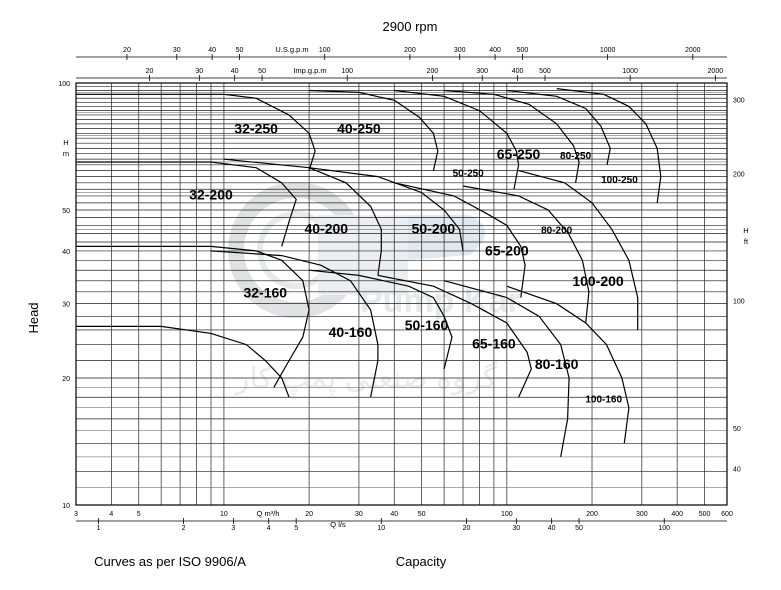  I want to click on bottom-m3h-unit: Q m³/h, so click(268, 513).